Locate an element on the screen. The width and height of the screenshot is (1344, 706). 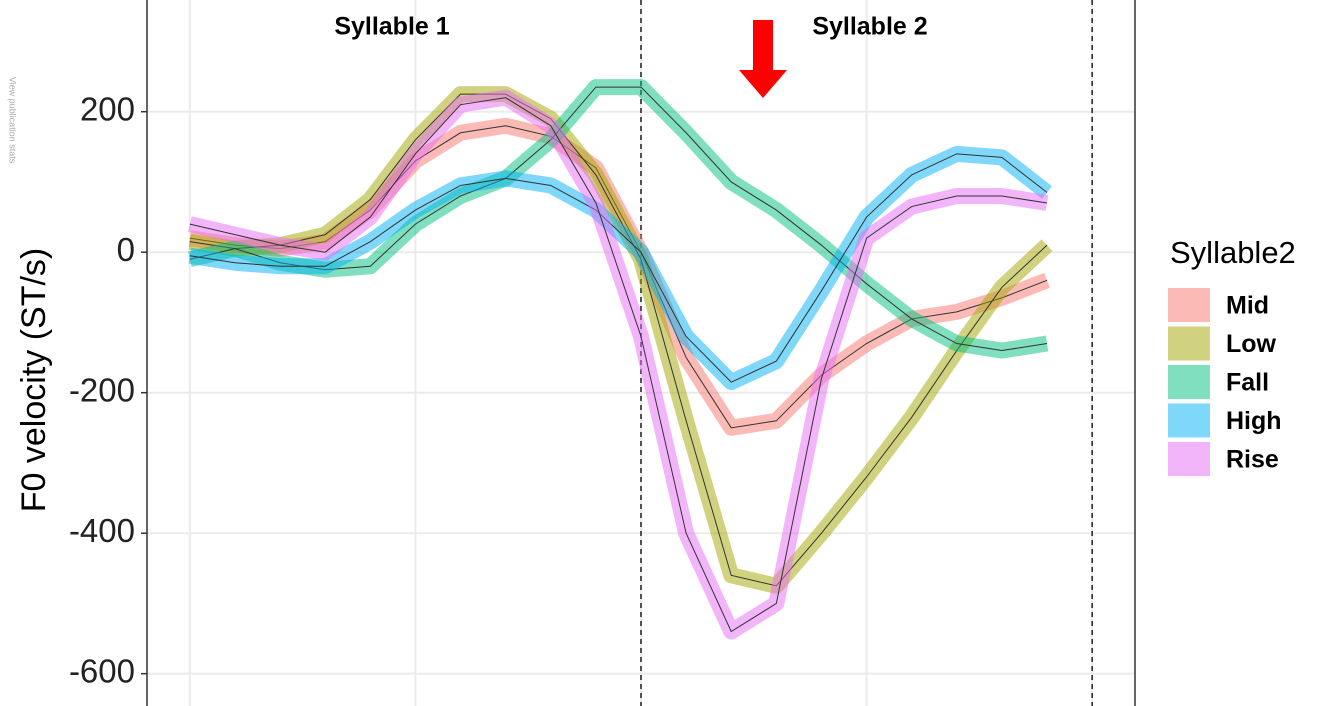
watermark: View publication stats is located at coordinates (13, 120).